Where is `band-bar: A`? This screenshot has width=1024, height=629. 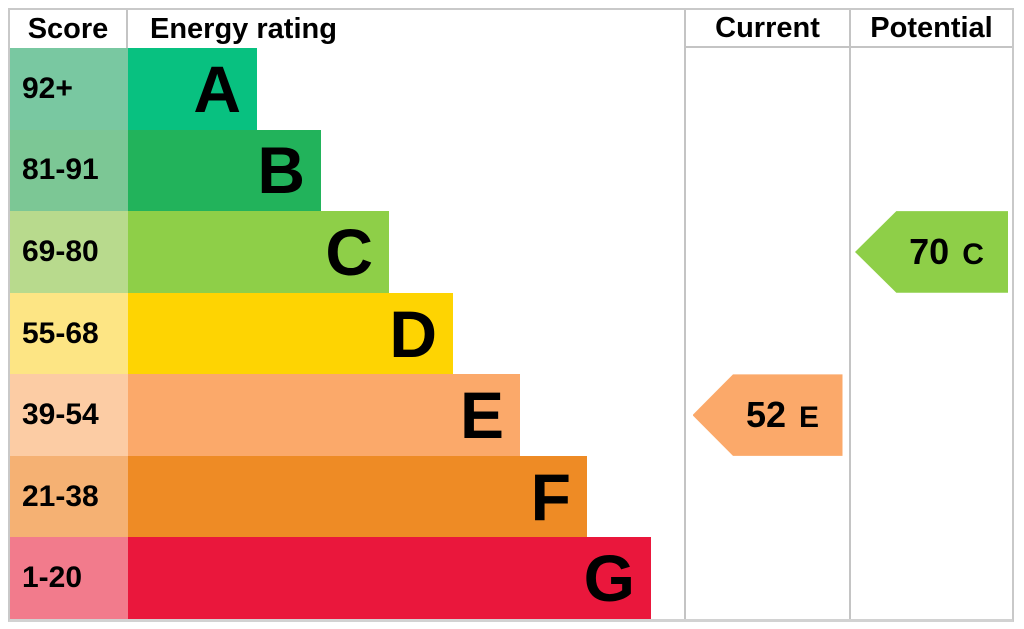 band-bar: A is located at coordinates (192, 89).